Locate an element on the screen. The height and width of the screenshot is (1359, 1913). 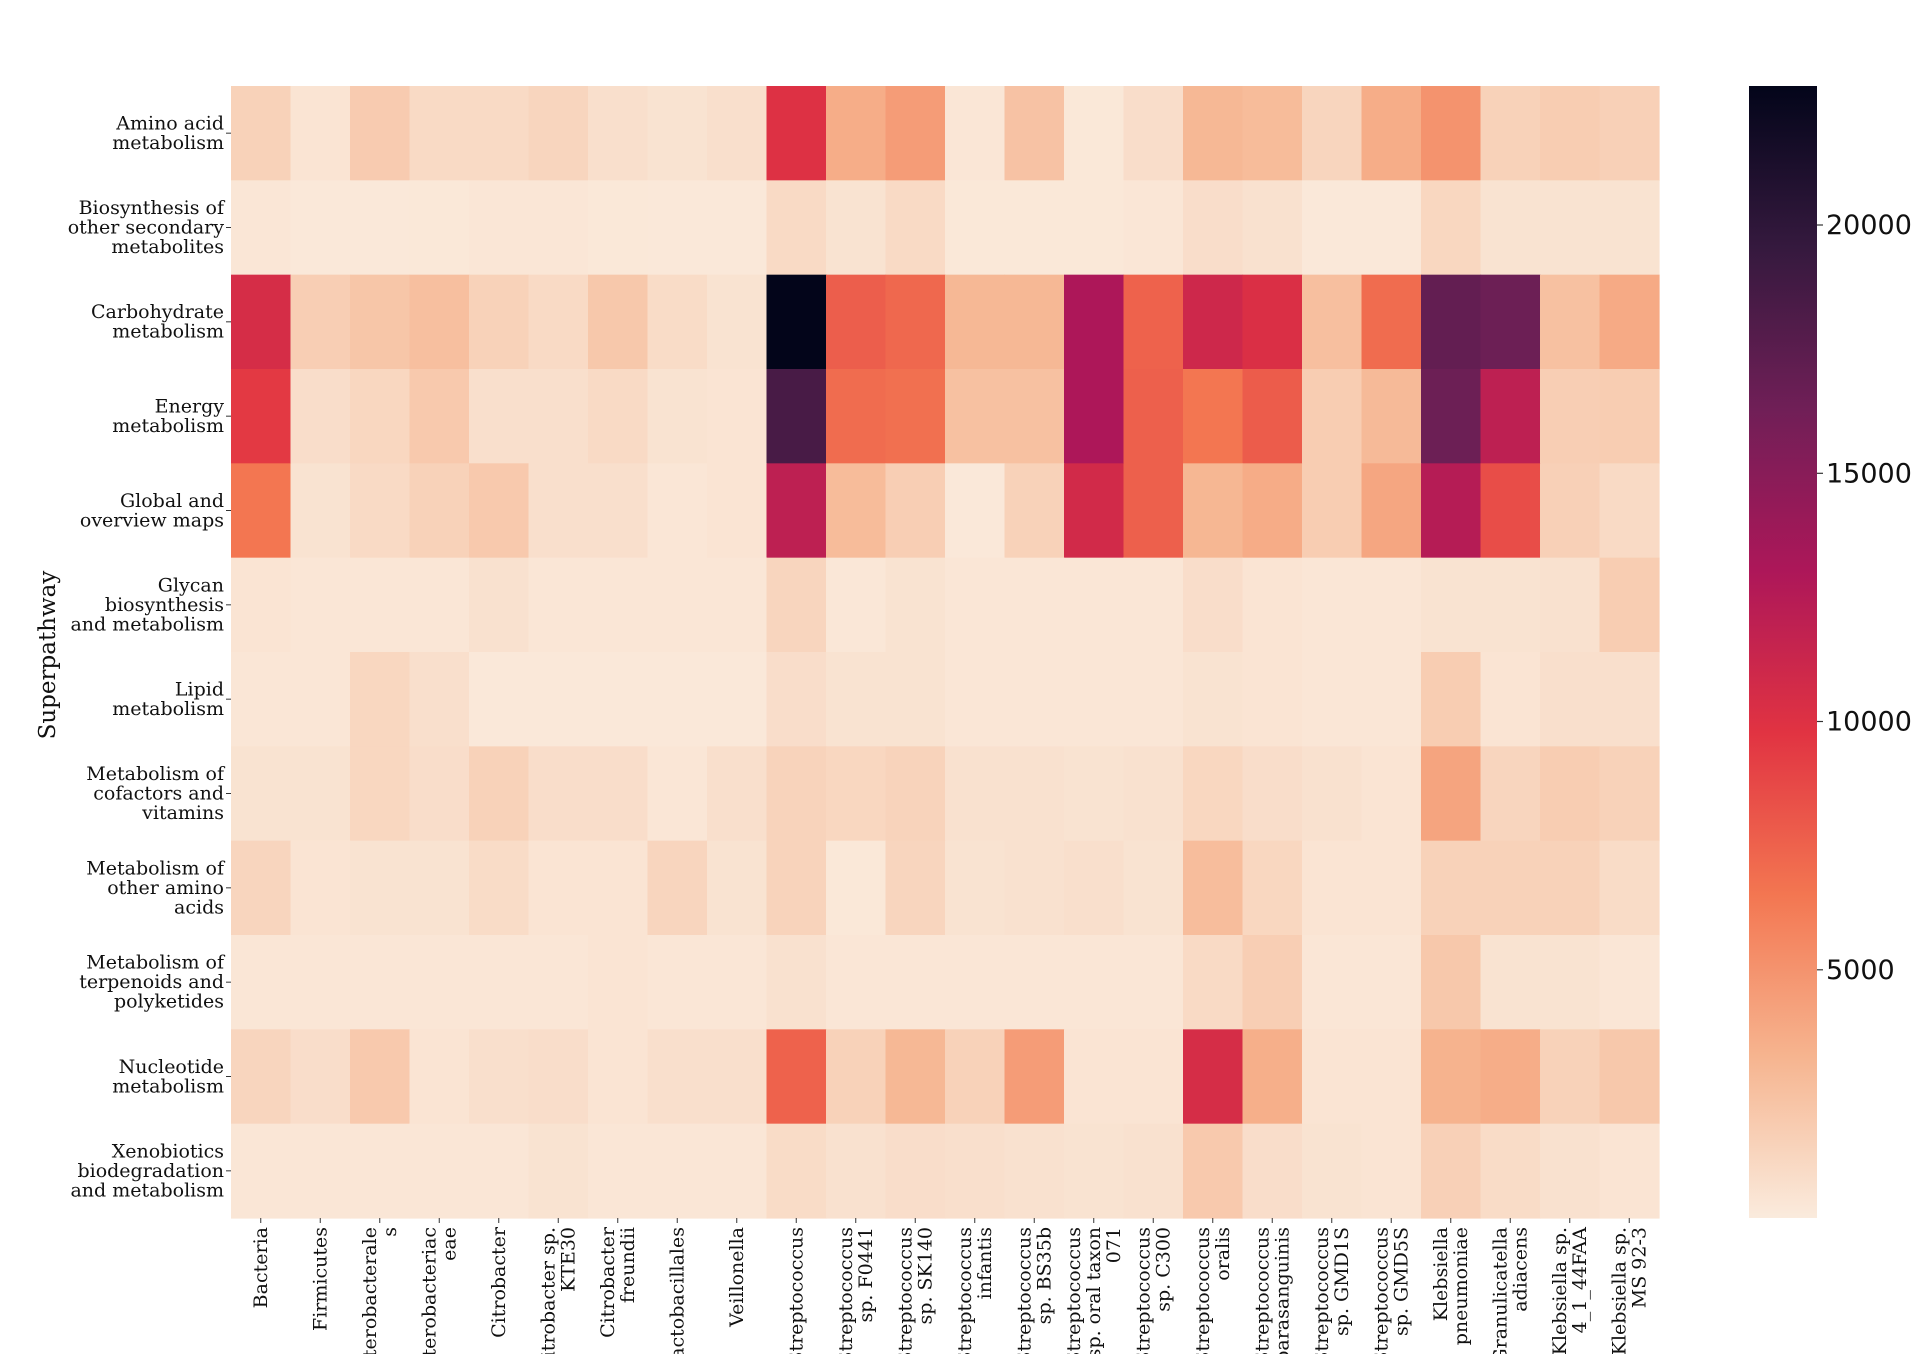
column-label: Streptococcusoralis is located at coordinates (1213, 1290).